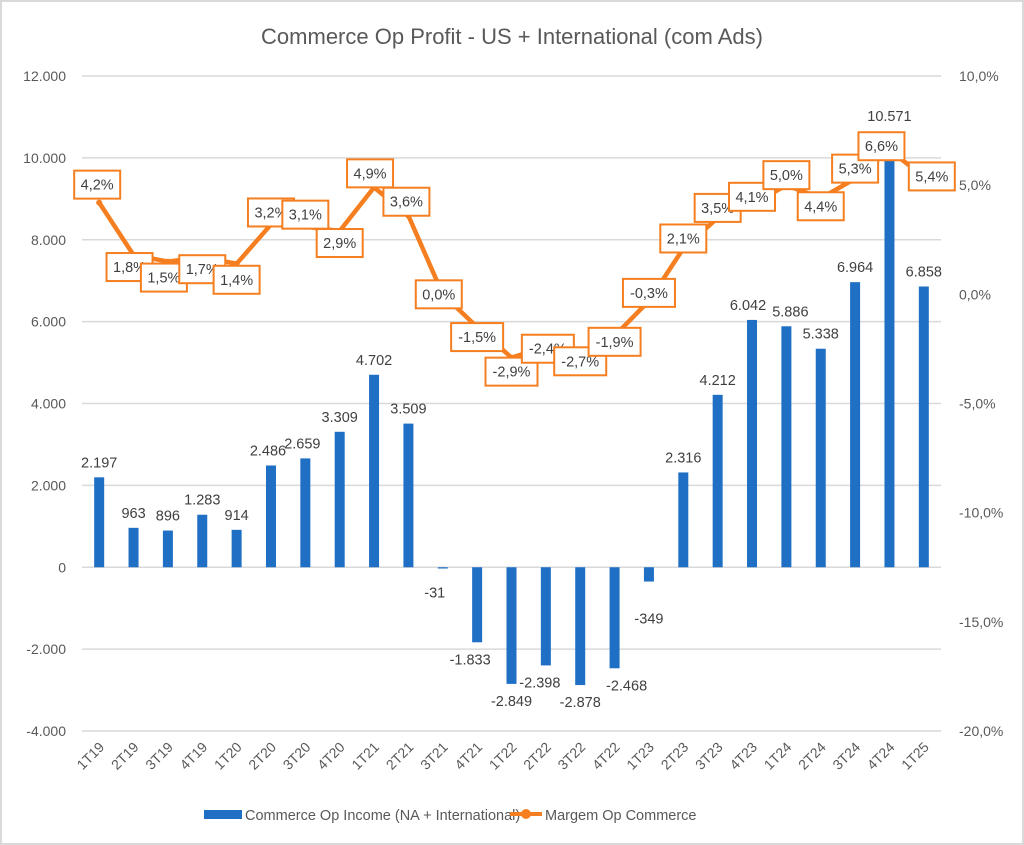 The height and width of the screenshot is (845, 1024). I want to click on right-axis-ticks: 10,0% 5,0% 0,0% -5,0% -10,0% -15,0% -20,0%, so click(981, 403).